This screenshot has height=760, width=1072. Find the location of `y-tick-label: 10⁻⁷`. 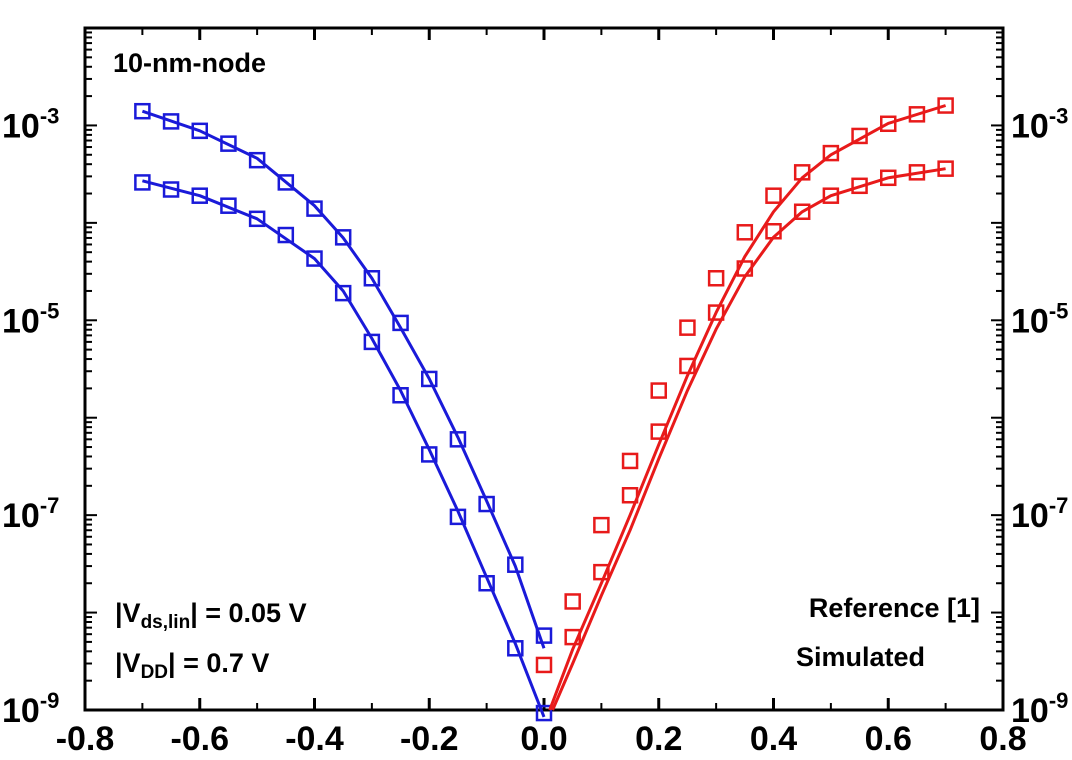

y-tick-label: 10⁻⁷ is located at coordinates (30, 514).